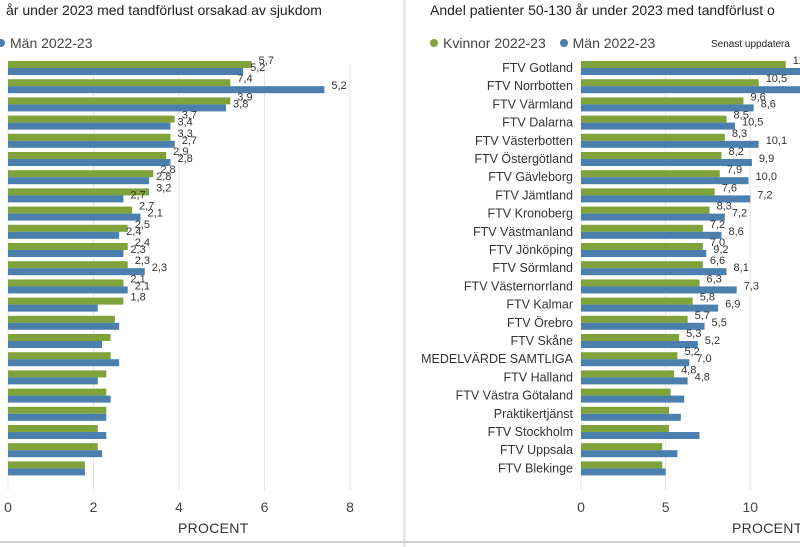 This screenshot has width=800, height=547. I want to click on legend-label-kvinnor: Kvinnor 2022-23, so click(494, 43).